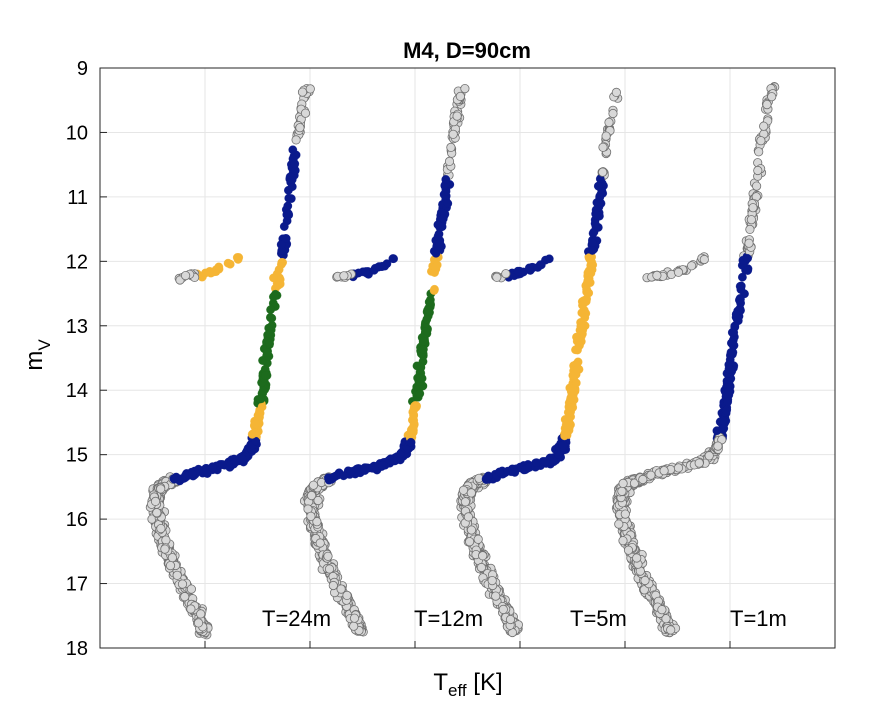 This screenshot has height=728, width=878. What do you see at coordinates (467, 684) in the screenshot?
I see `x-axis-label: Teff [K]` at bounding box center [467, 684].